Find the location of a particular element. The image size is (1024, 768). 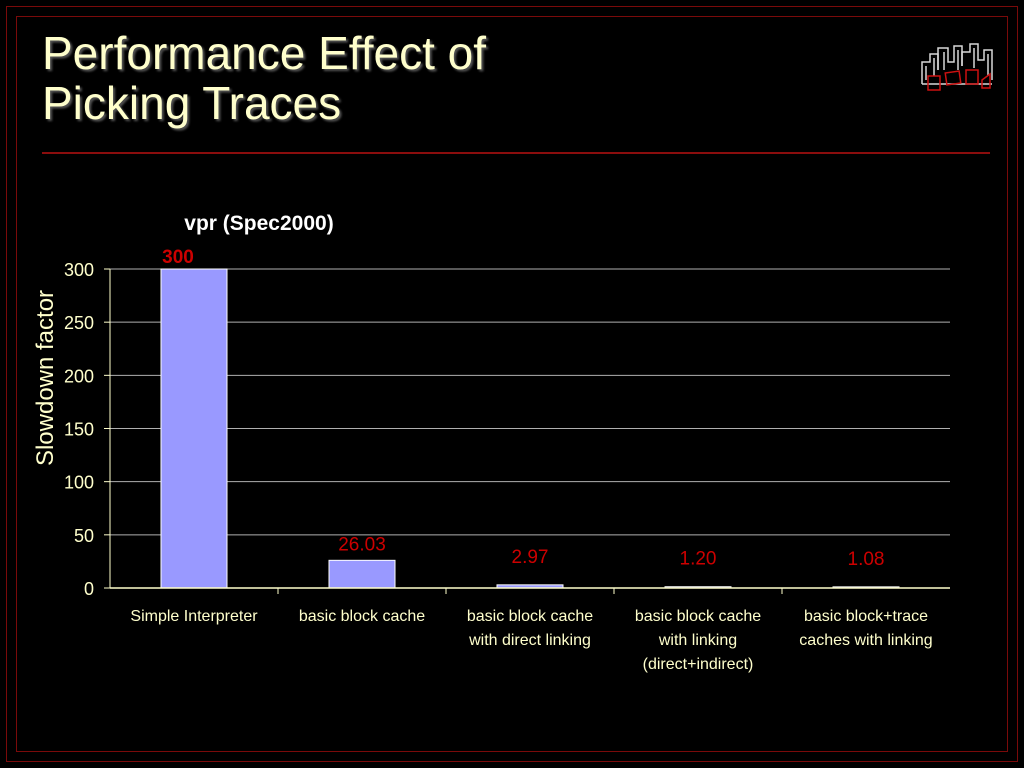

x-tick-label: with linking is located at coordinates (697, 640).